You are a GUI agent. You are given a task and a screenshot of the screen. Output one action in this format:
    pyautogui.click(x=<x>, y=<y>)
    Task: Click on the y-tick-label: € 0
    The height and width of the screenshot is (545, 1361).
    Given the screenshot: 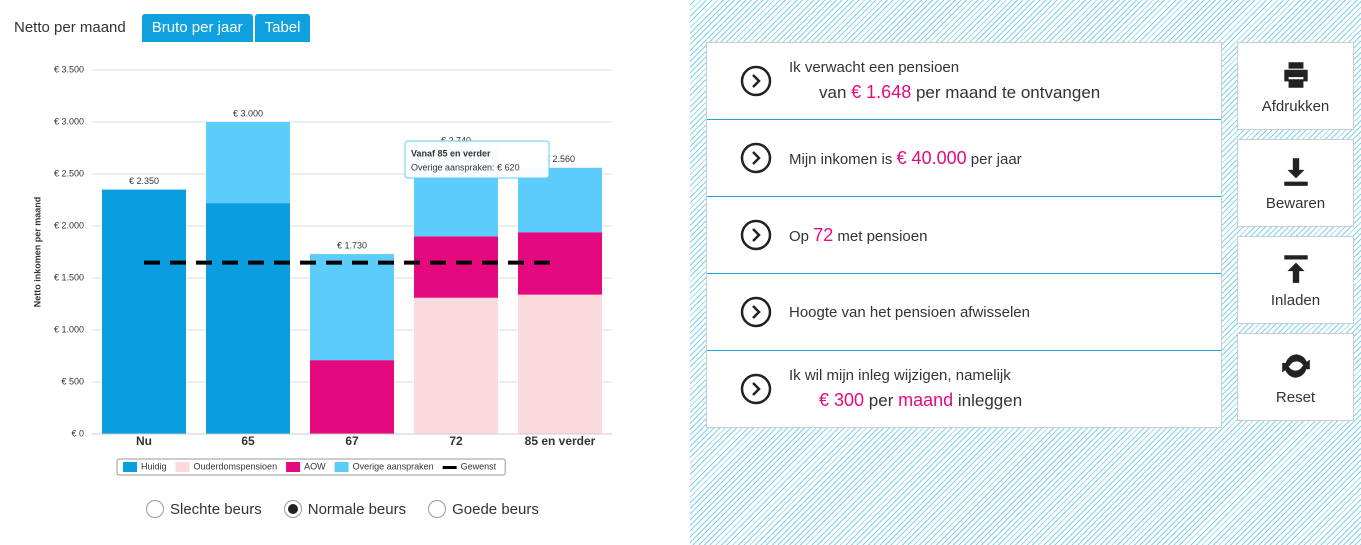 What is the action you would take?
    pyautogui.click(x=77, y=433)
    